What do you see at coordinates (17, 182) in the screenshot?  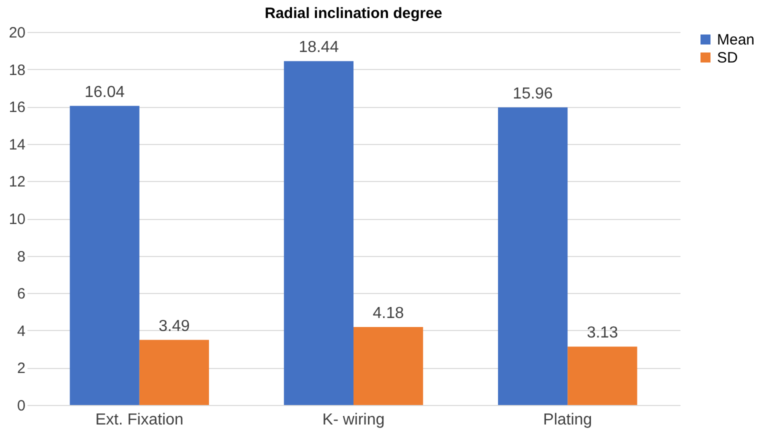 I see `y-tick-label: 12` at bounding box center [17, 182].